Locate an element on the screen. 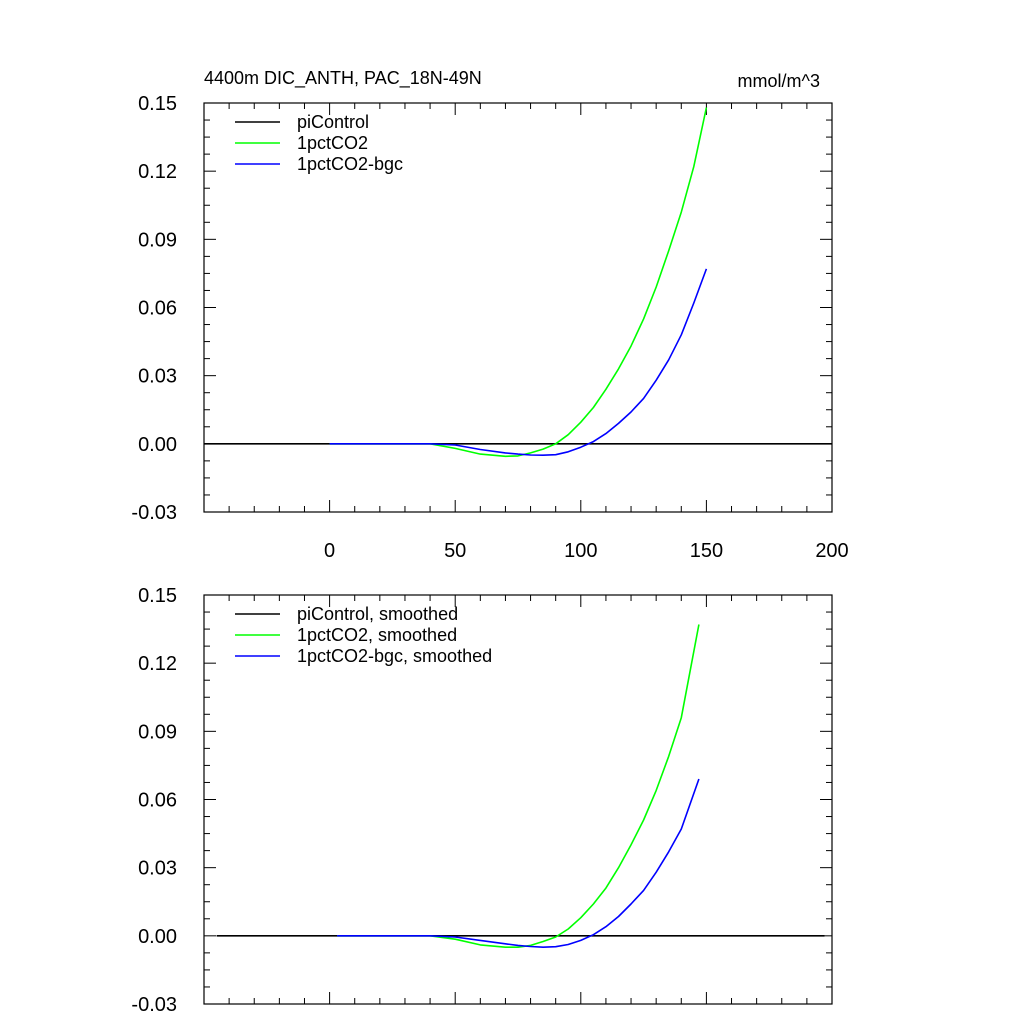  x-tick-label: 100 is located at coordinates (580, 551).